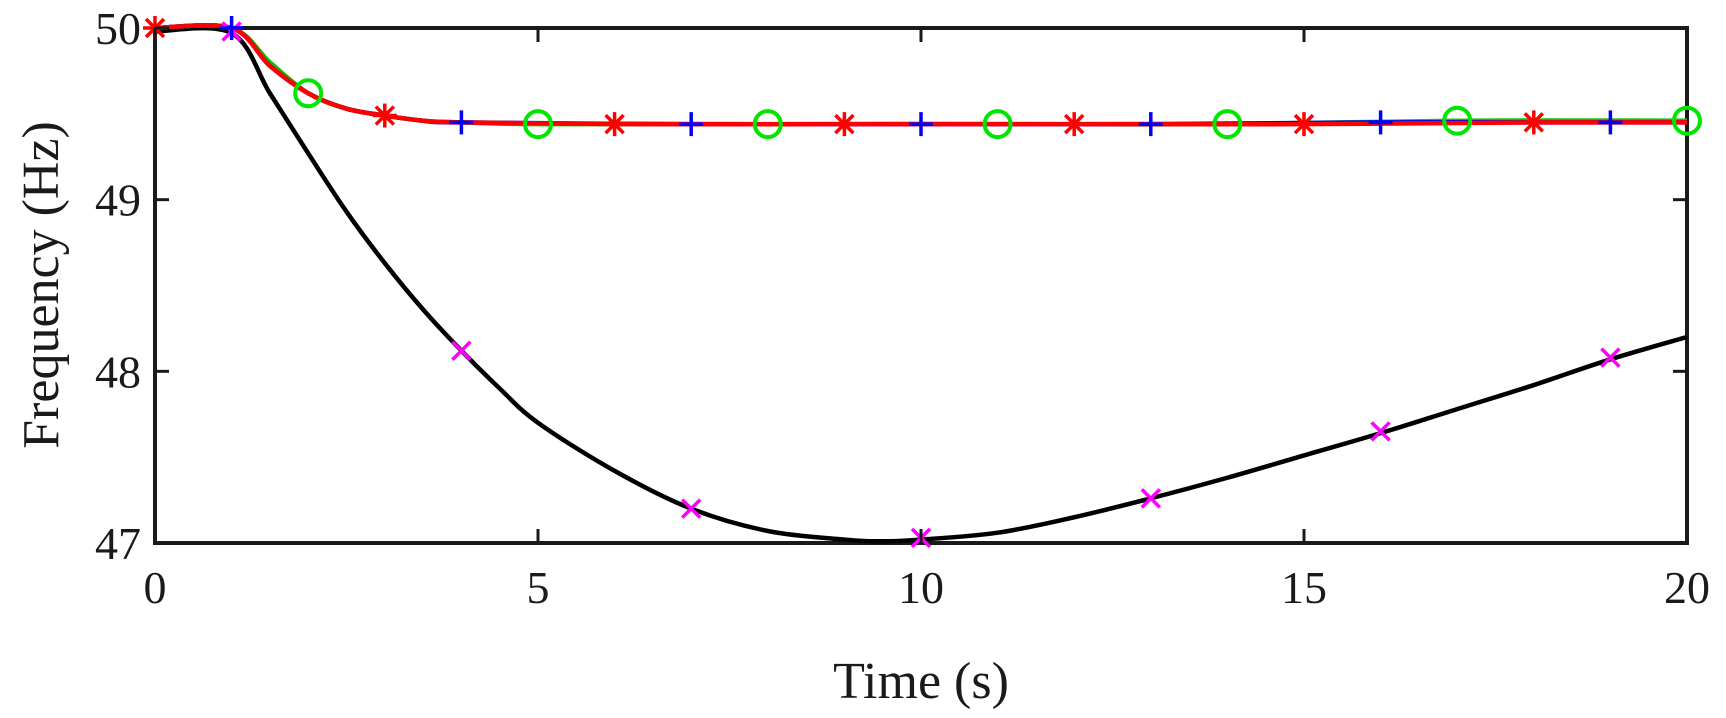  What do you see at coordinates (155, 587) in the screenshot?
I see `x-tick-label: 0` at bounding box center [155, 587].